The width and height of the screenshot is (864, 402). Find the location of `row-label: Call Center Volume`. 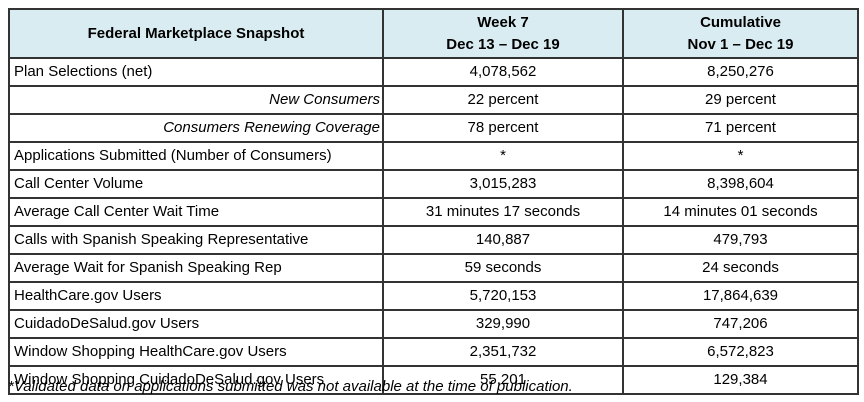

row-label: Call Center Volume is located at coordinates (196, 184).